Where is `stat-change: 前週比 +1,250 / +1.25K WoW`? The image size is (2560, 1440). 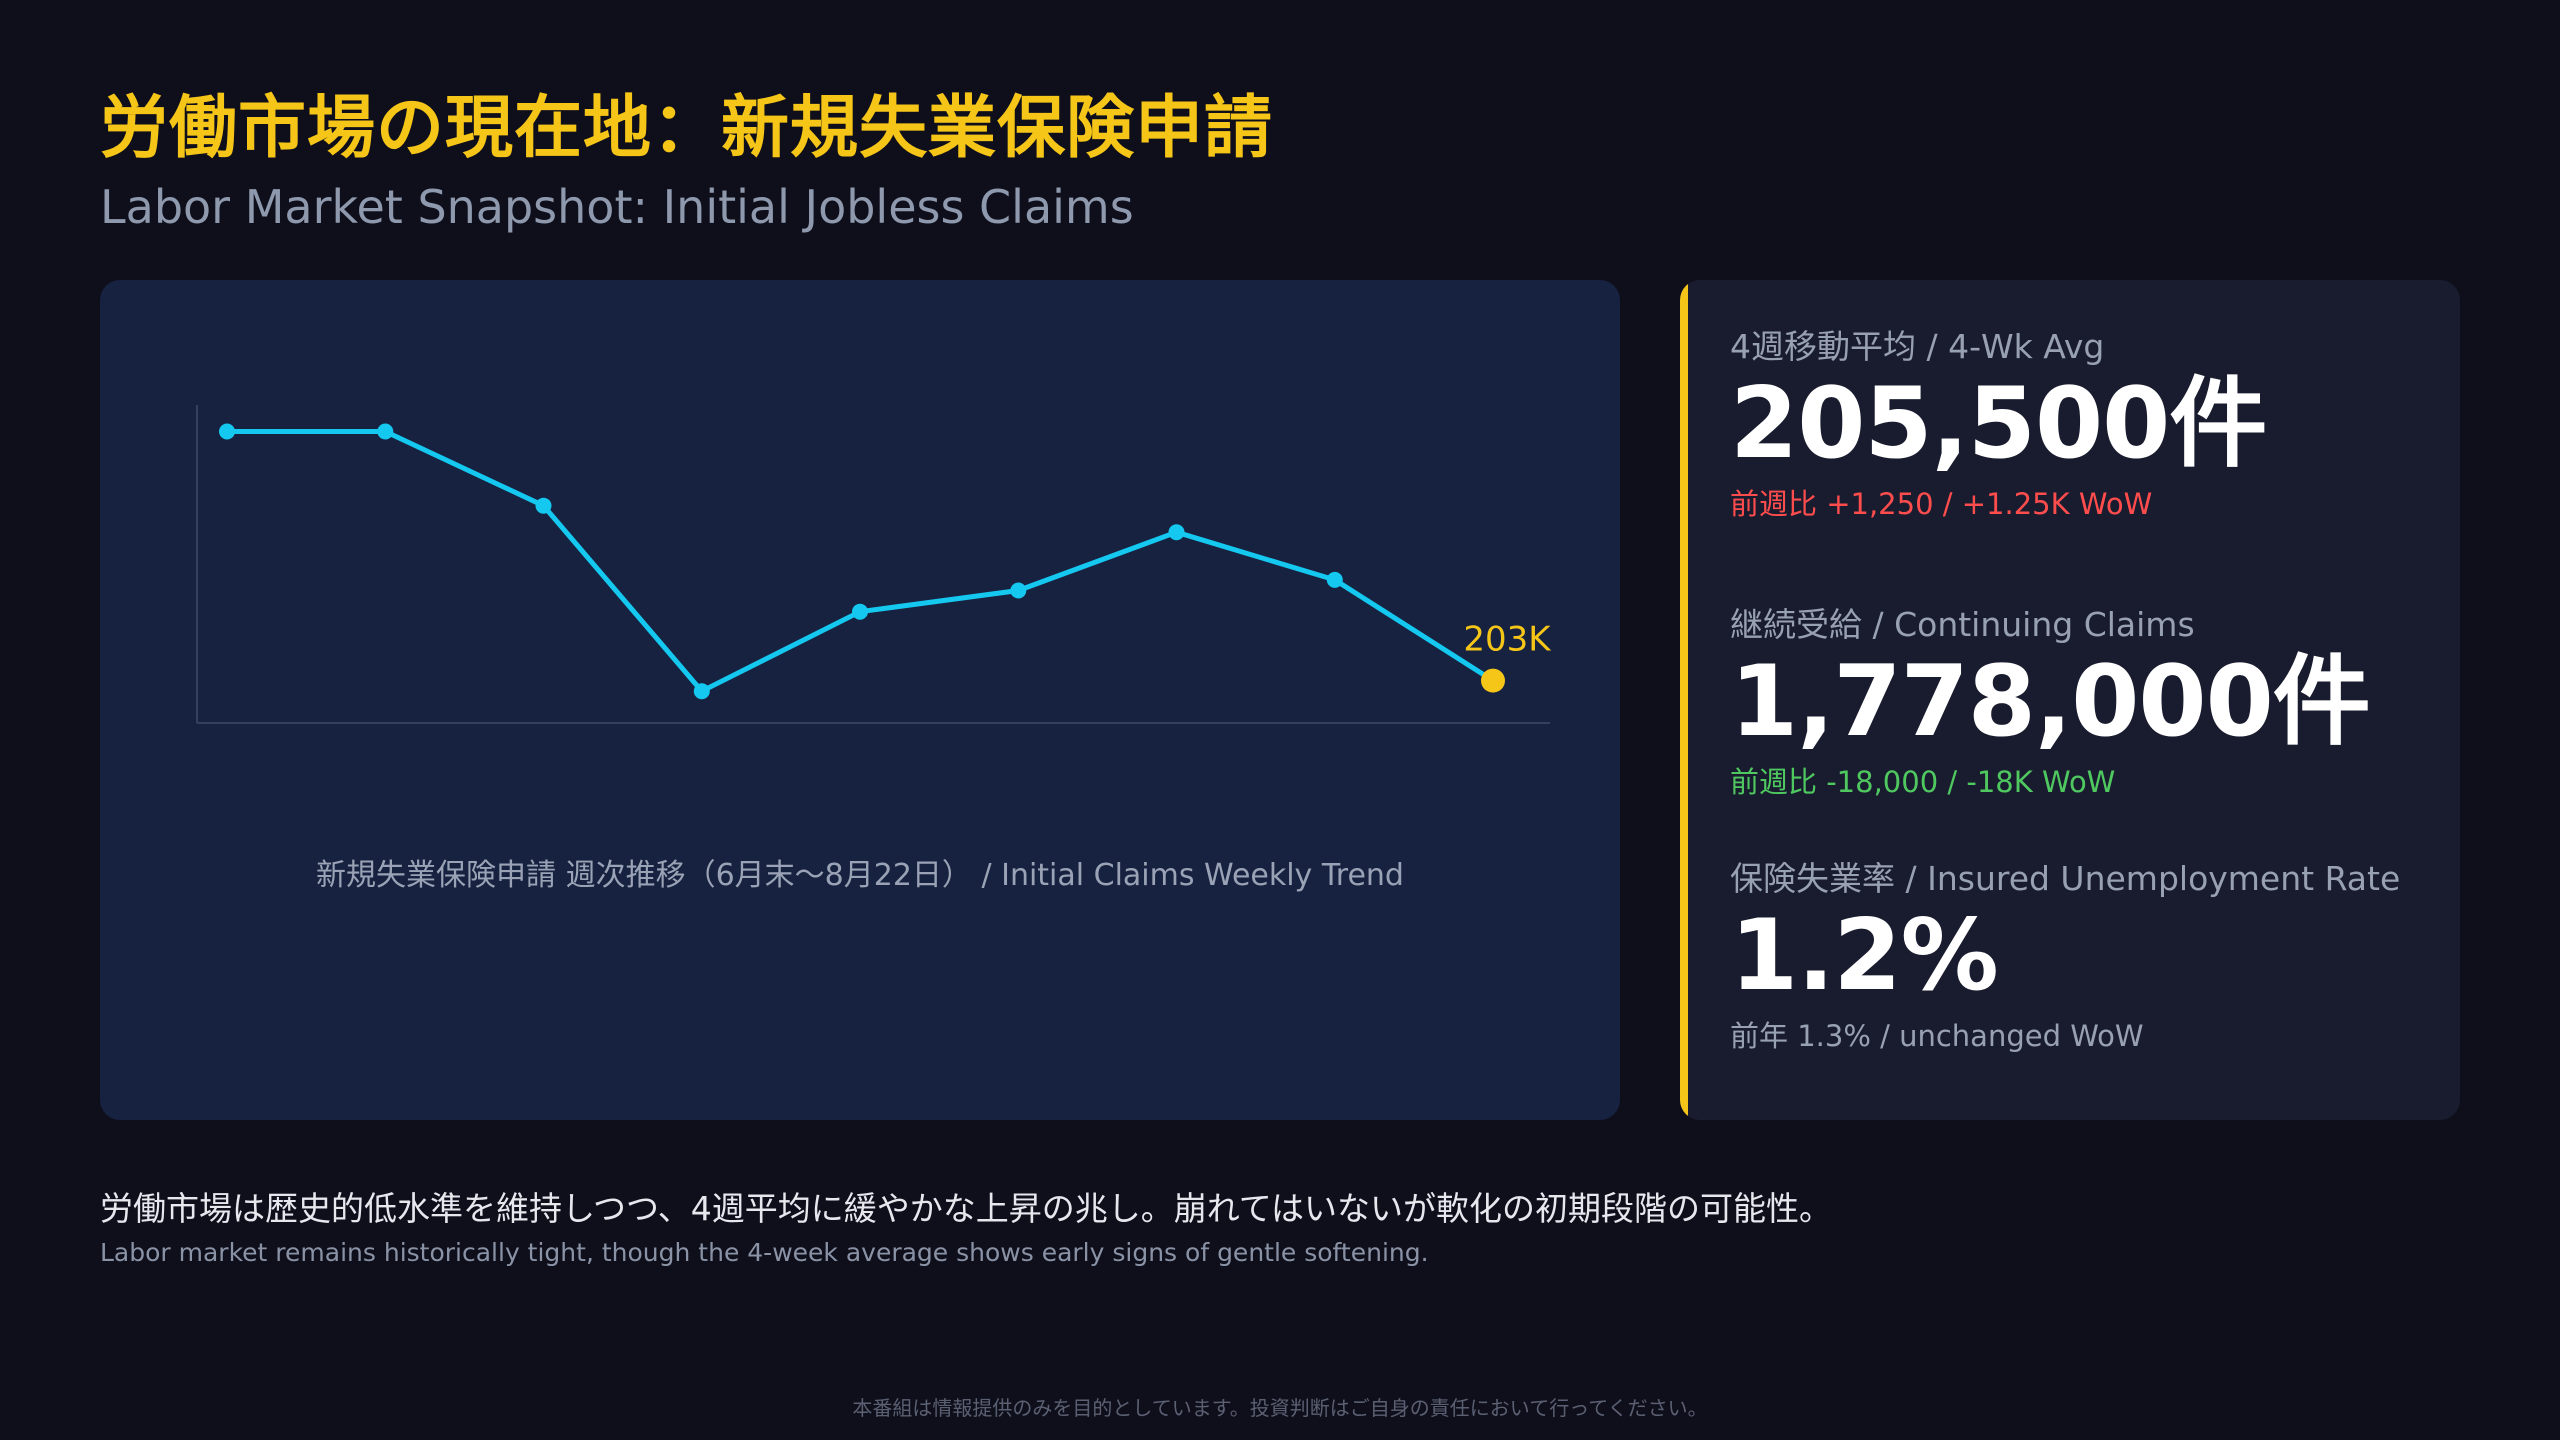
stat-change: 前週比 +1,250 / +1.25K WoW is located at coordinates (1941, 503).